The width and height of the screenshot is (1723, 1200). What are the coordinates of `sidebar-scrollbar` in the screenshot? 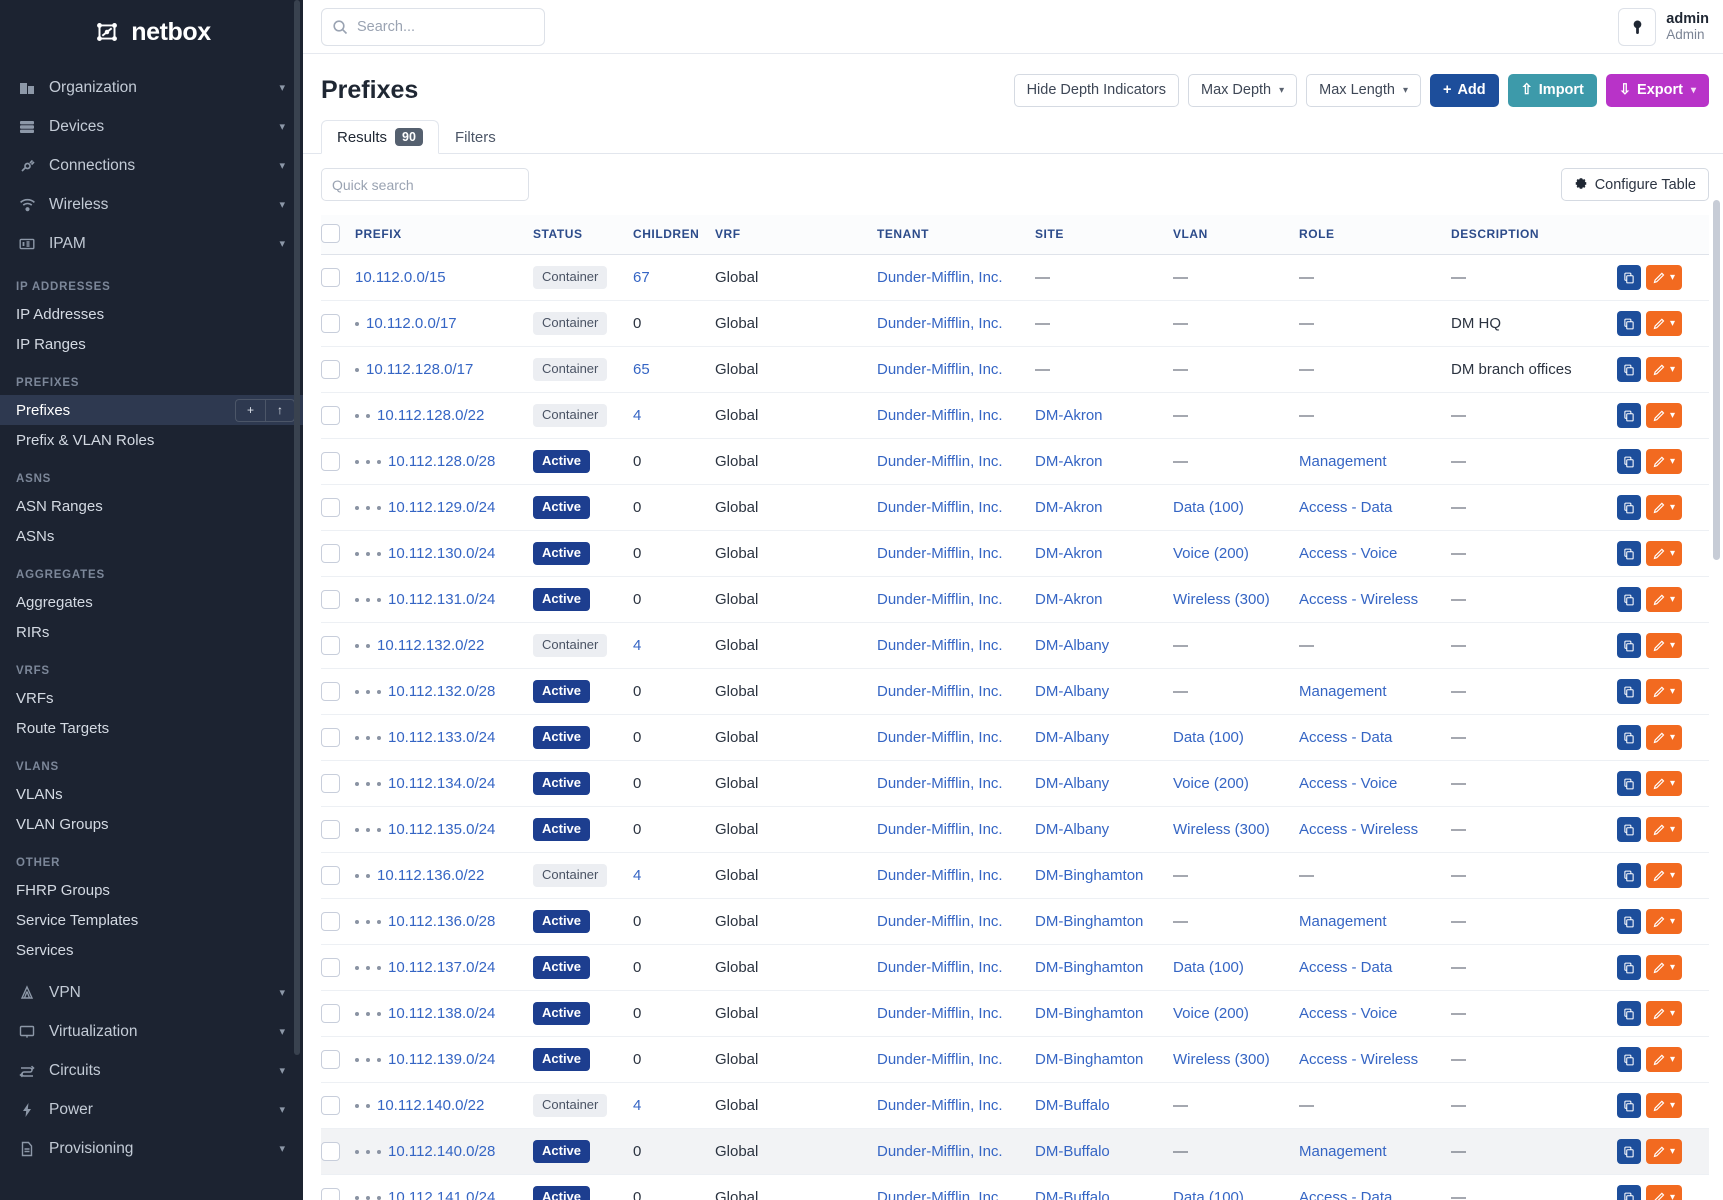 It's located at (297, 527).